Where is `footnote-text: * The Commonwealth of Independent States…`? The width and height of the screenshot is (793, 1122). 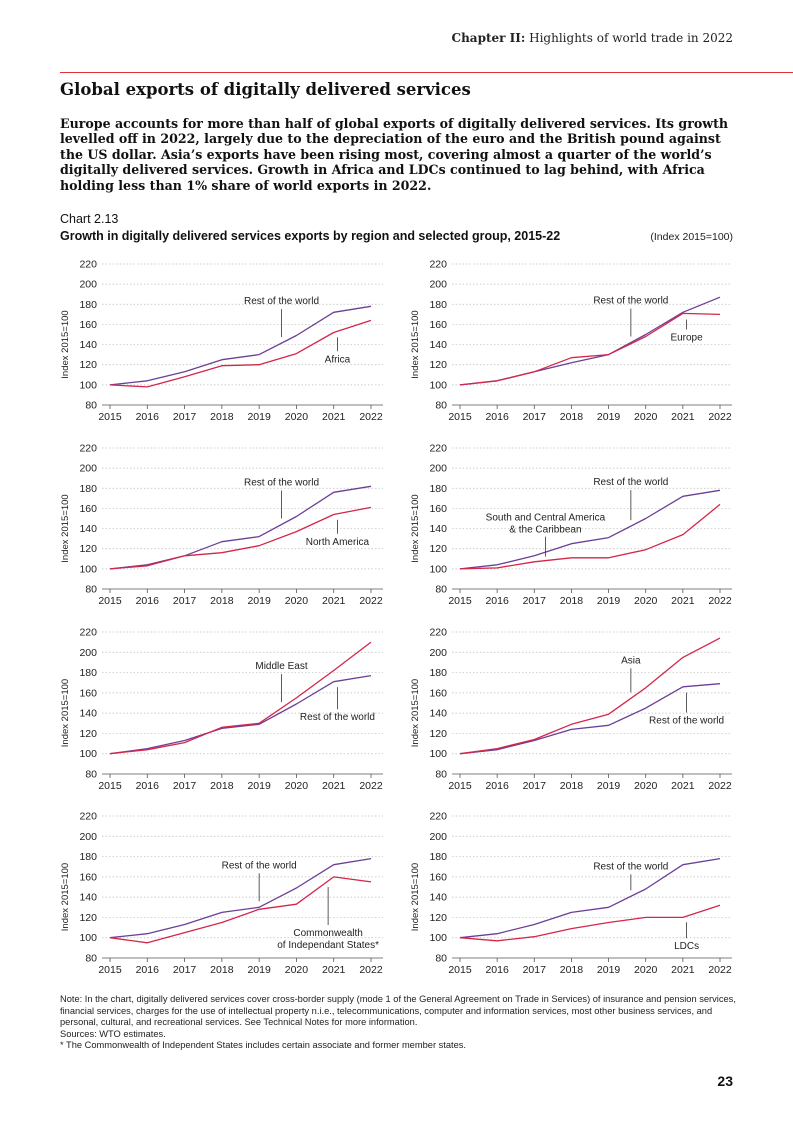 footnote-text: * The Commonwealth of Independent States… is located at coordinates (263, 1045).